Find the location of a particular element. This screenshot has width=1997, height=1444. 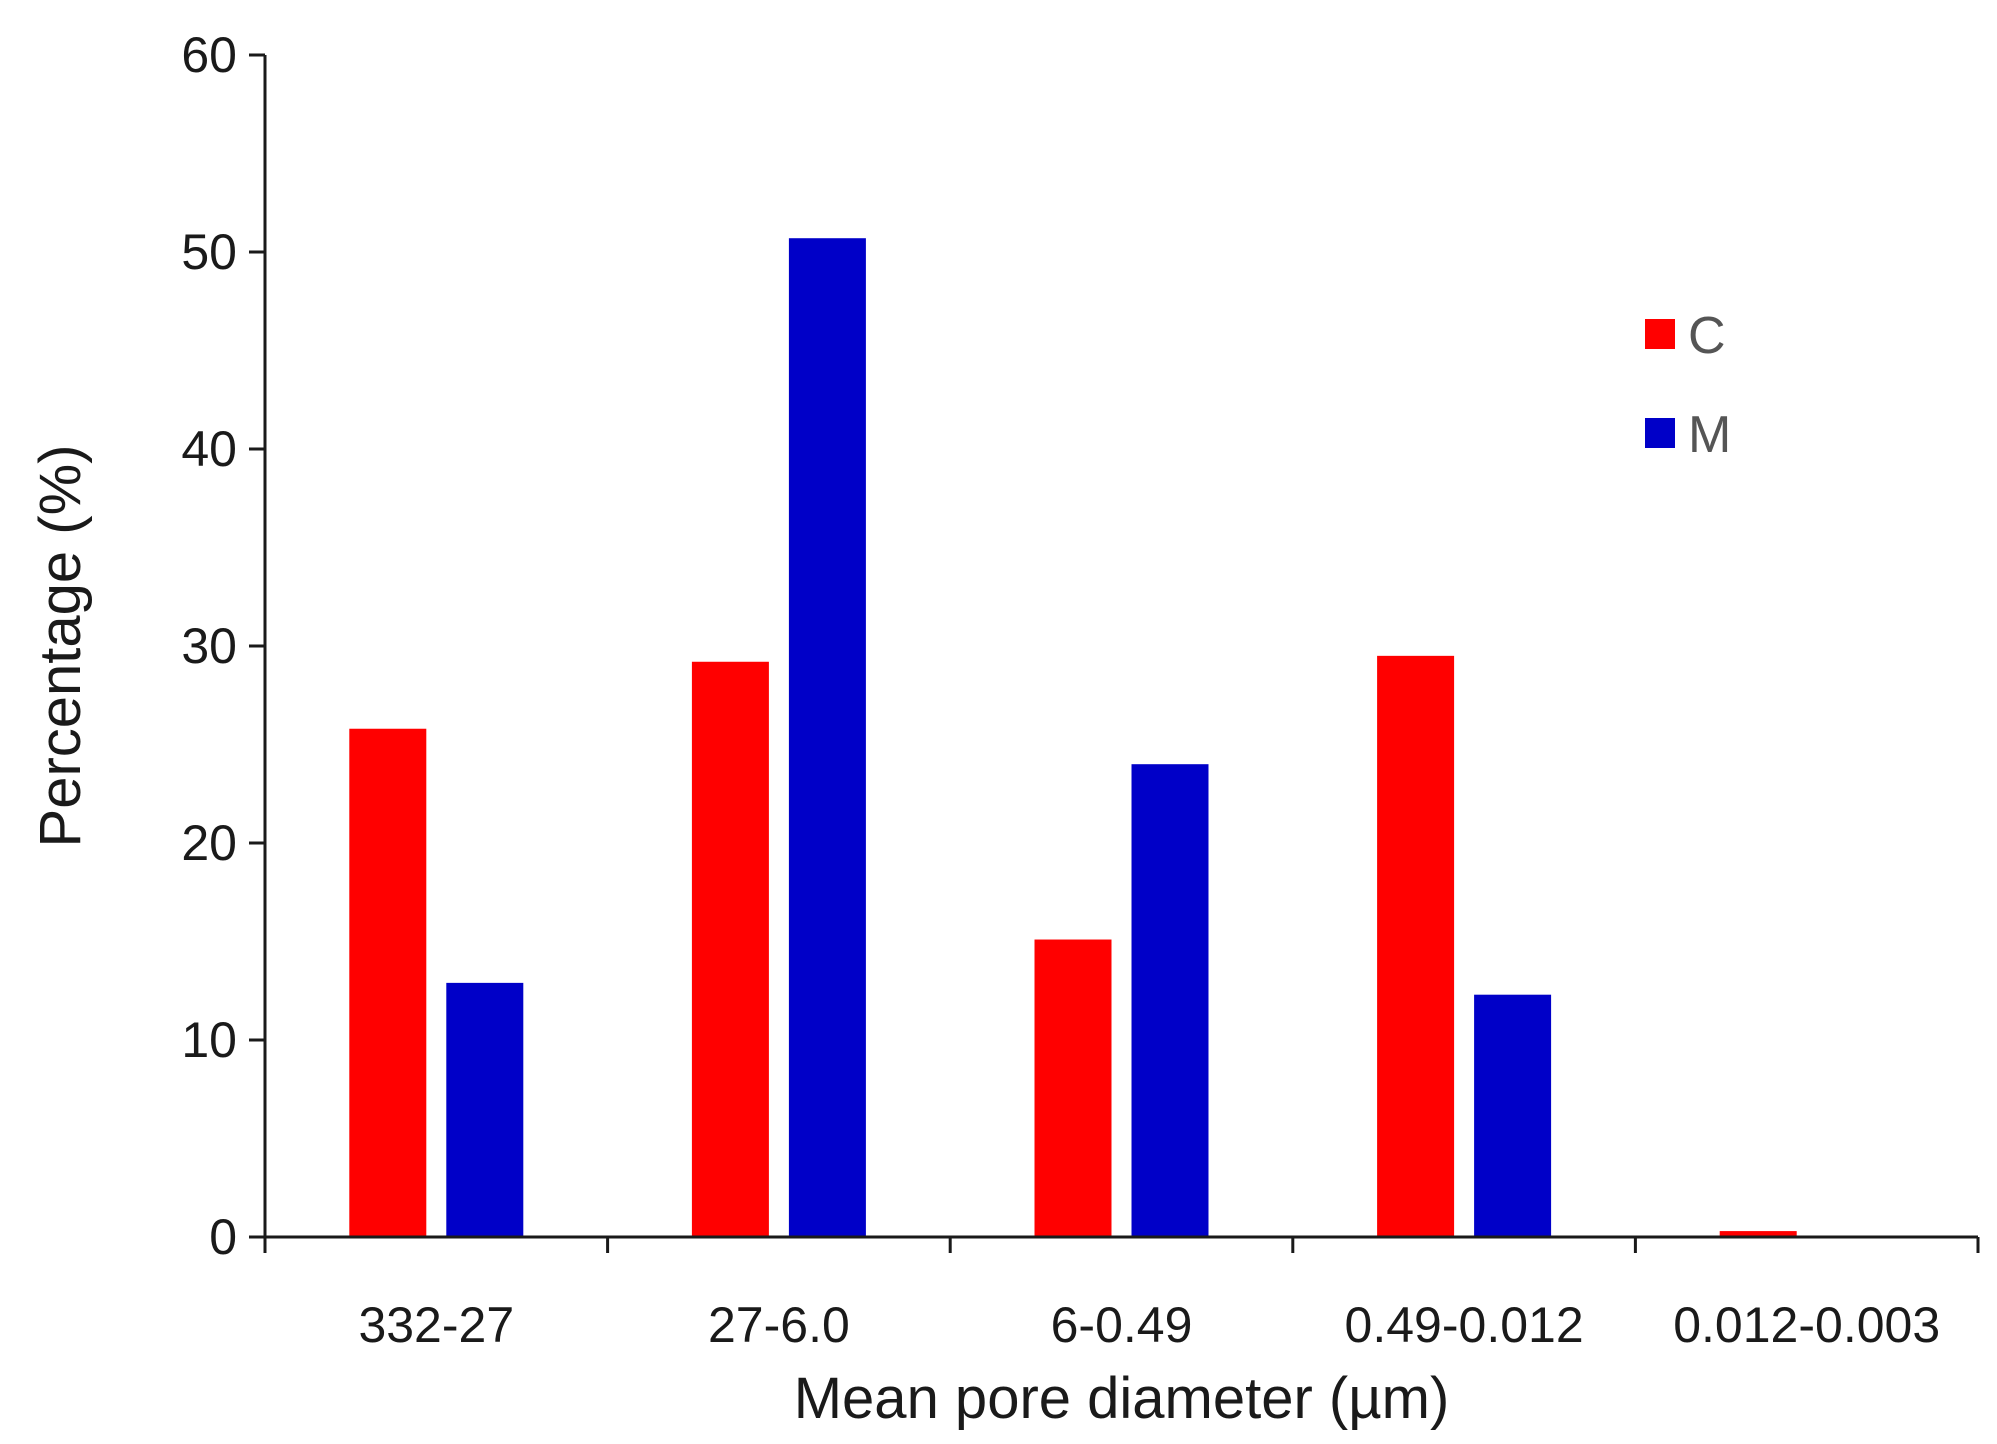

y-axis-title: Percentage (%) is located at coordinates (60, 646).